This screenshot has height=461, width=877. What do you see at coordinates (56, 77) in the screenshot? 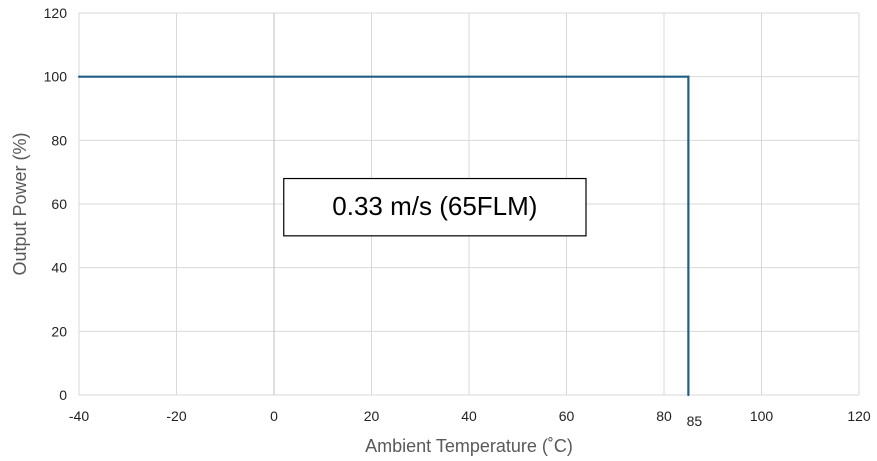
I see `y-tick-label: 100` at bounding box center [56, 77].